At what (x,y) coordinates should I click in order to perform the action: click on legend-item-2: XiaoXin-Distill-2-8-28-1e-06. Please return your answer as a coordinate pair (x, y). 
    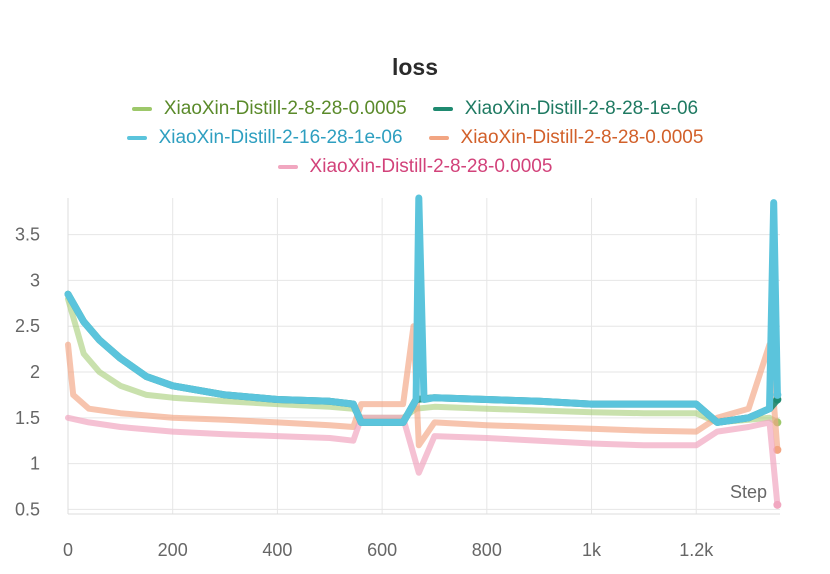
    Looking at the image, I should click on (565, 108).